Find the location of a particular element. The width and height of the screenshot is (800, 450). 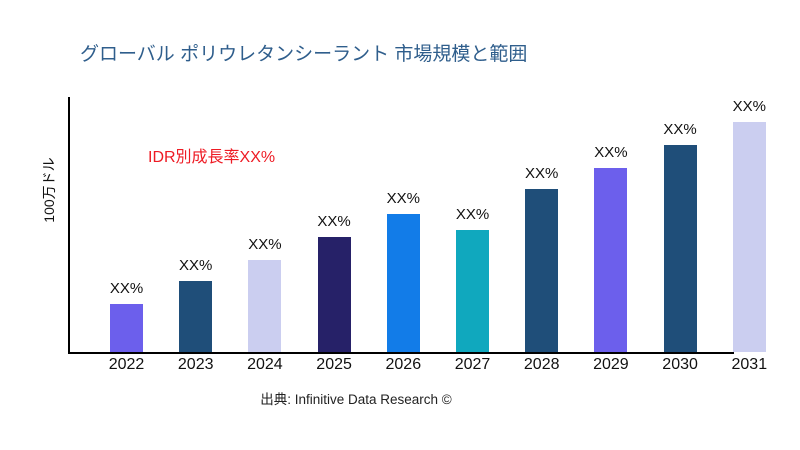

bar-value-label-2030: XX% is located at coordinates (680, 129).